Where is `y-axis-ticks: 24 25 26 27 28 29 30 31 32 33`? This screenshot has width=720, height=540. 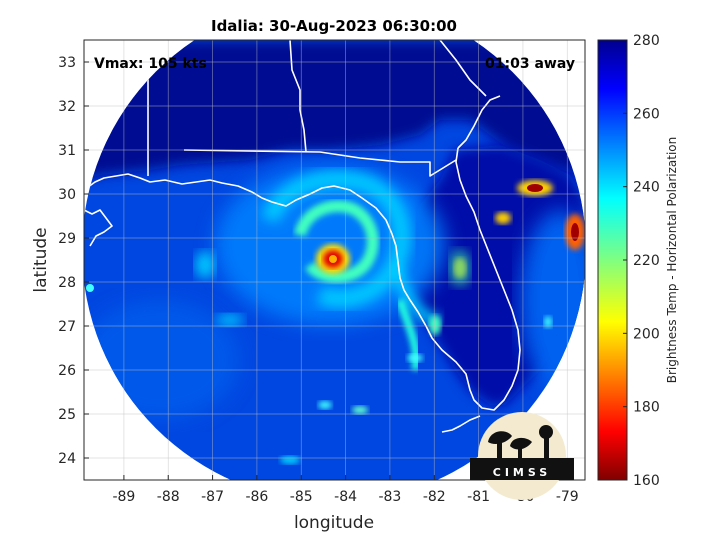 y-axis-ticks: 24 25 26 27 28 29 30 31 32 33 is located at coordinates (73, 261).